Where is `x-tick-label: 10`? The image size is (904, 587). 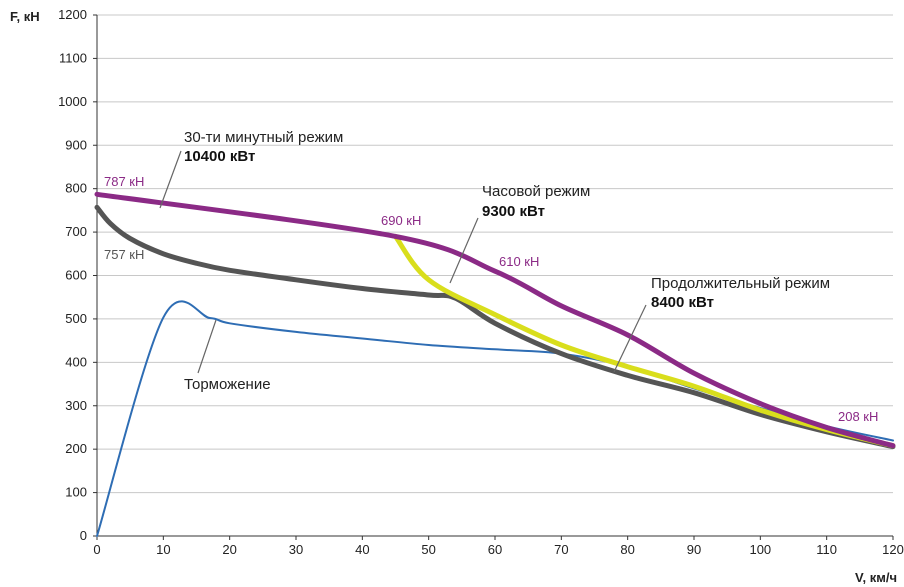 x-tick-label: 10 is located at coordinates (163, 549).